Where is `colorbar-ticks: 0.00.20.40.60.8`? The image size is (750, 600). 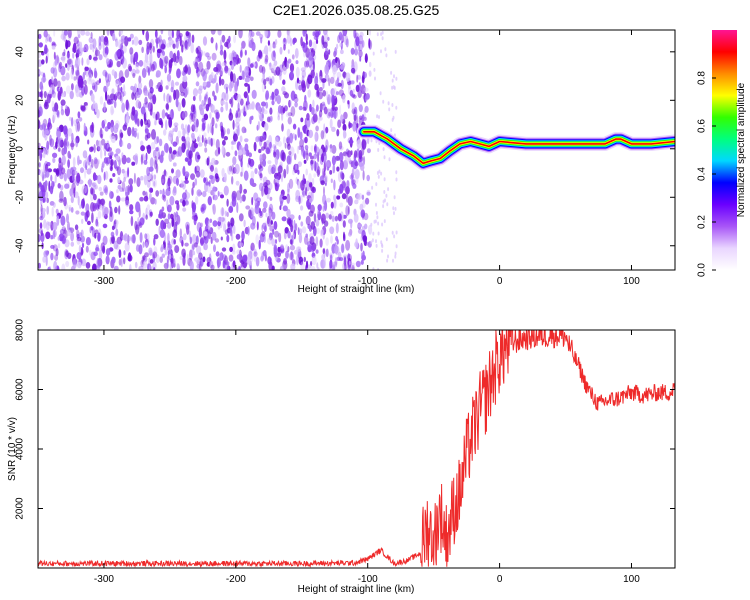 colorbar-ticks: 0.00.20.40.60.8 is located at coordinates (706, 174).